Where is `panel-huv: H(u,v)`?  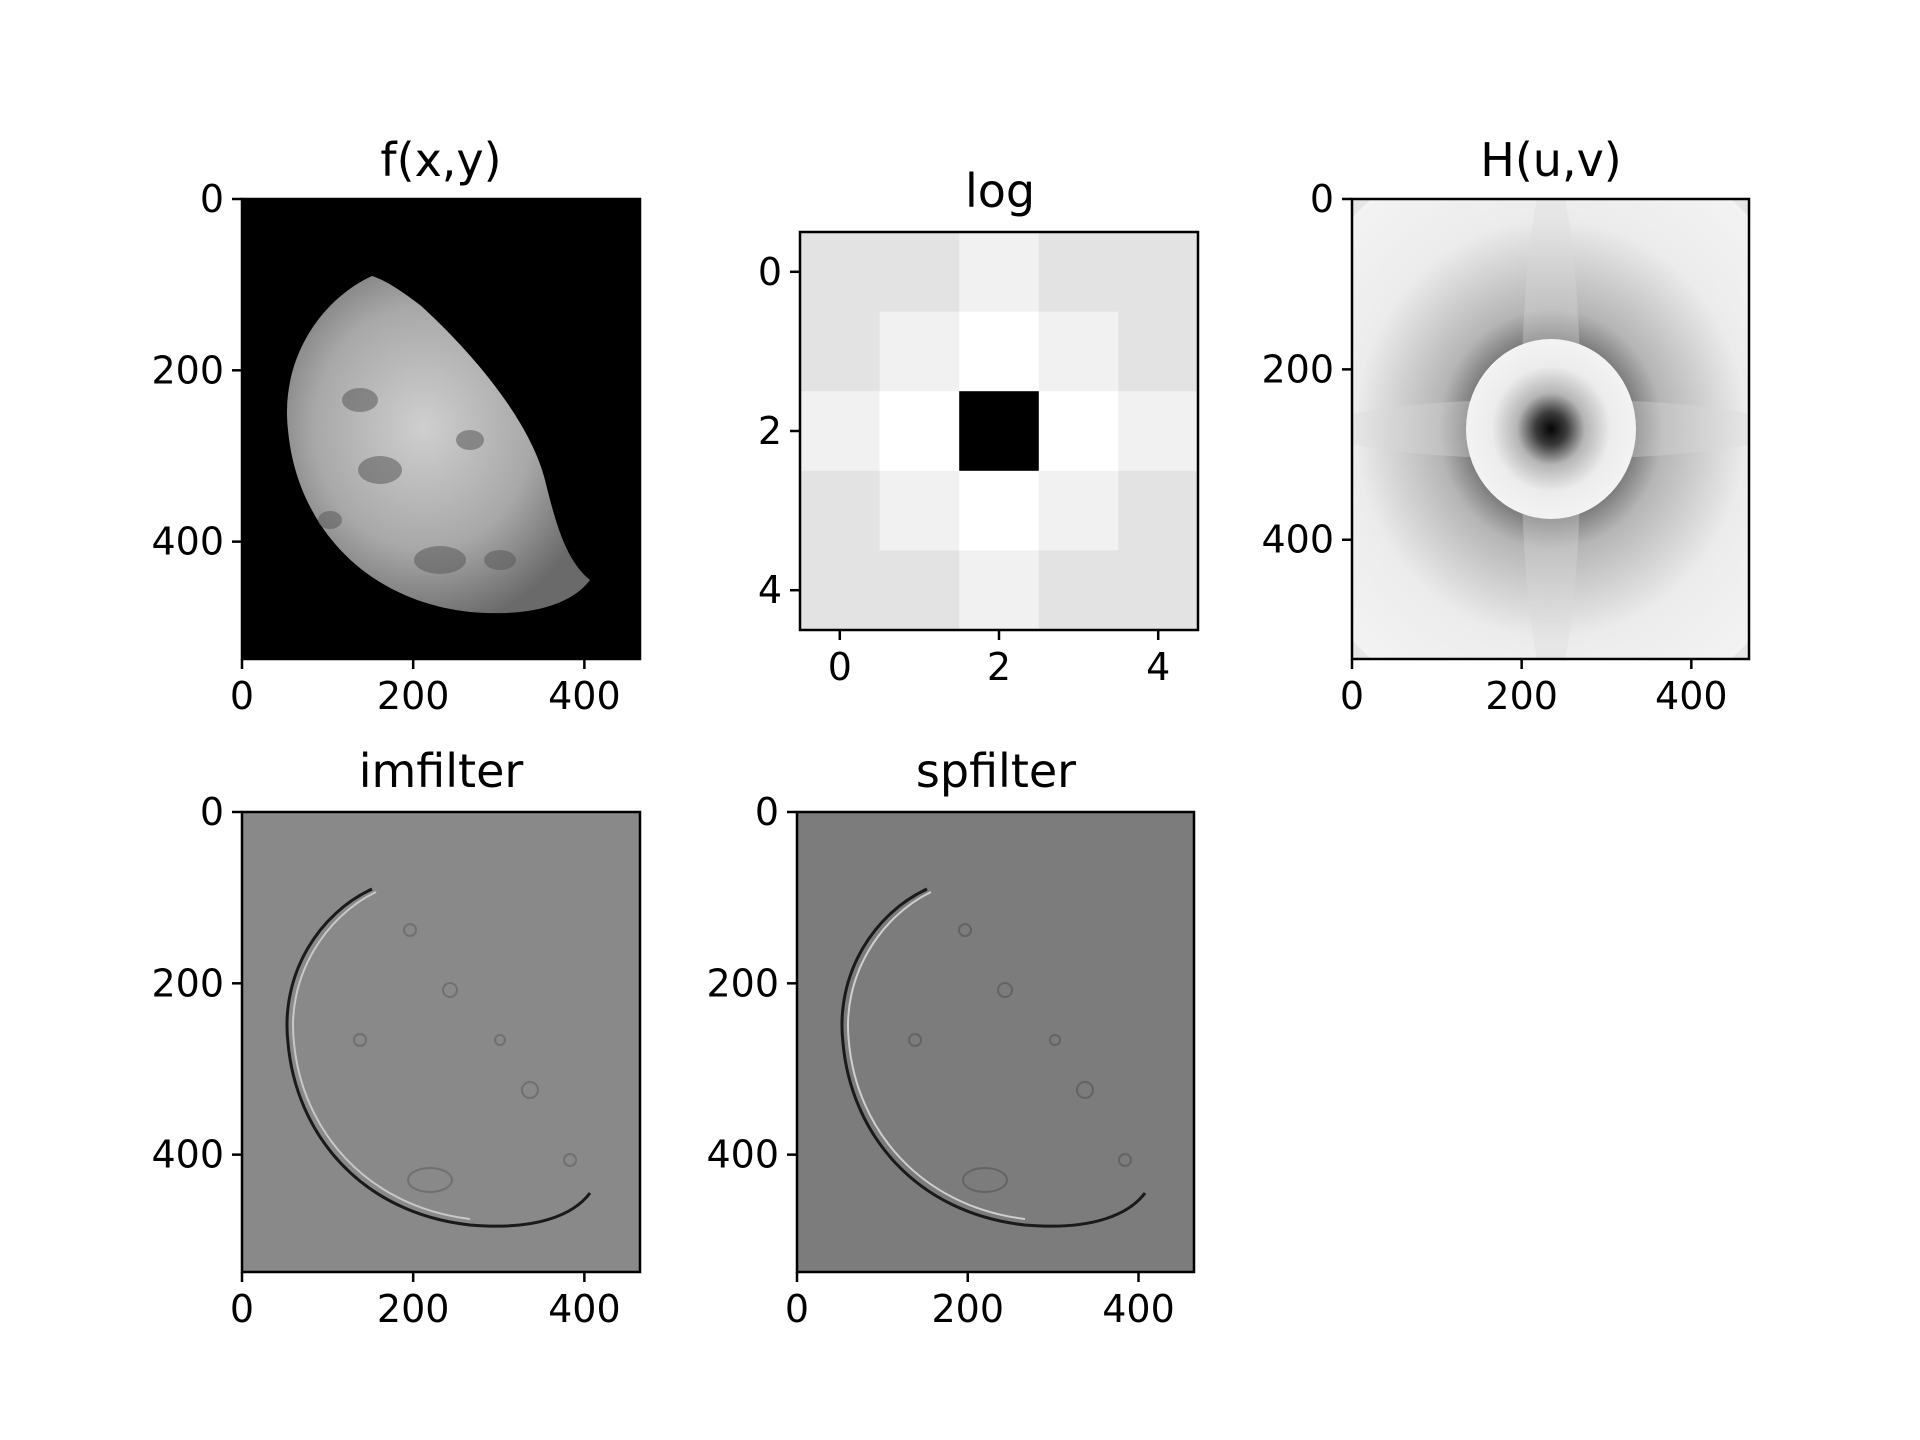 panel-huv: H(u,v) is located at coordinates (1550, 397).